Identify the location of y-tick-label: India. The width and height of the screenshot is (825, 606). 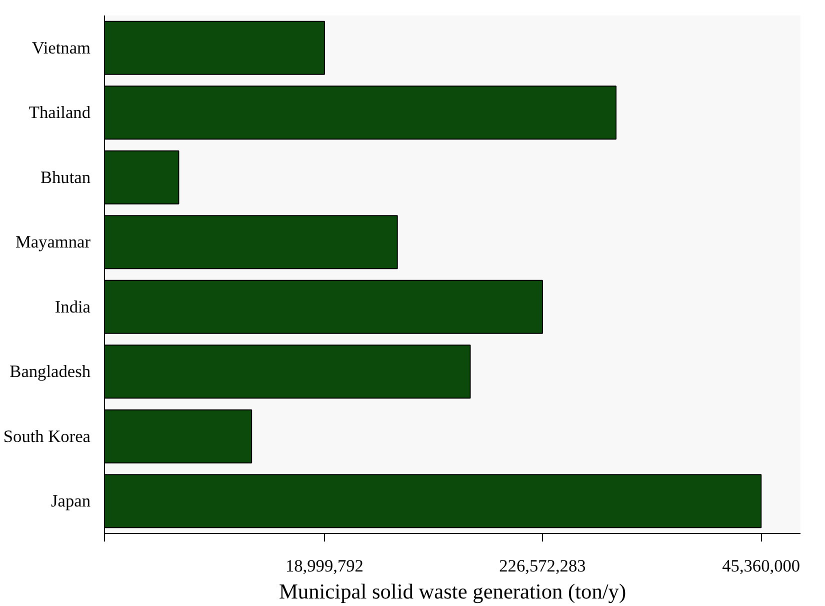
(72, 306).